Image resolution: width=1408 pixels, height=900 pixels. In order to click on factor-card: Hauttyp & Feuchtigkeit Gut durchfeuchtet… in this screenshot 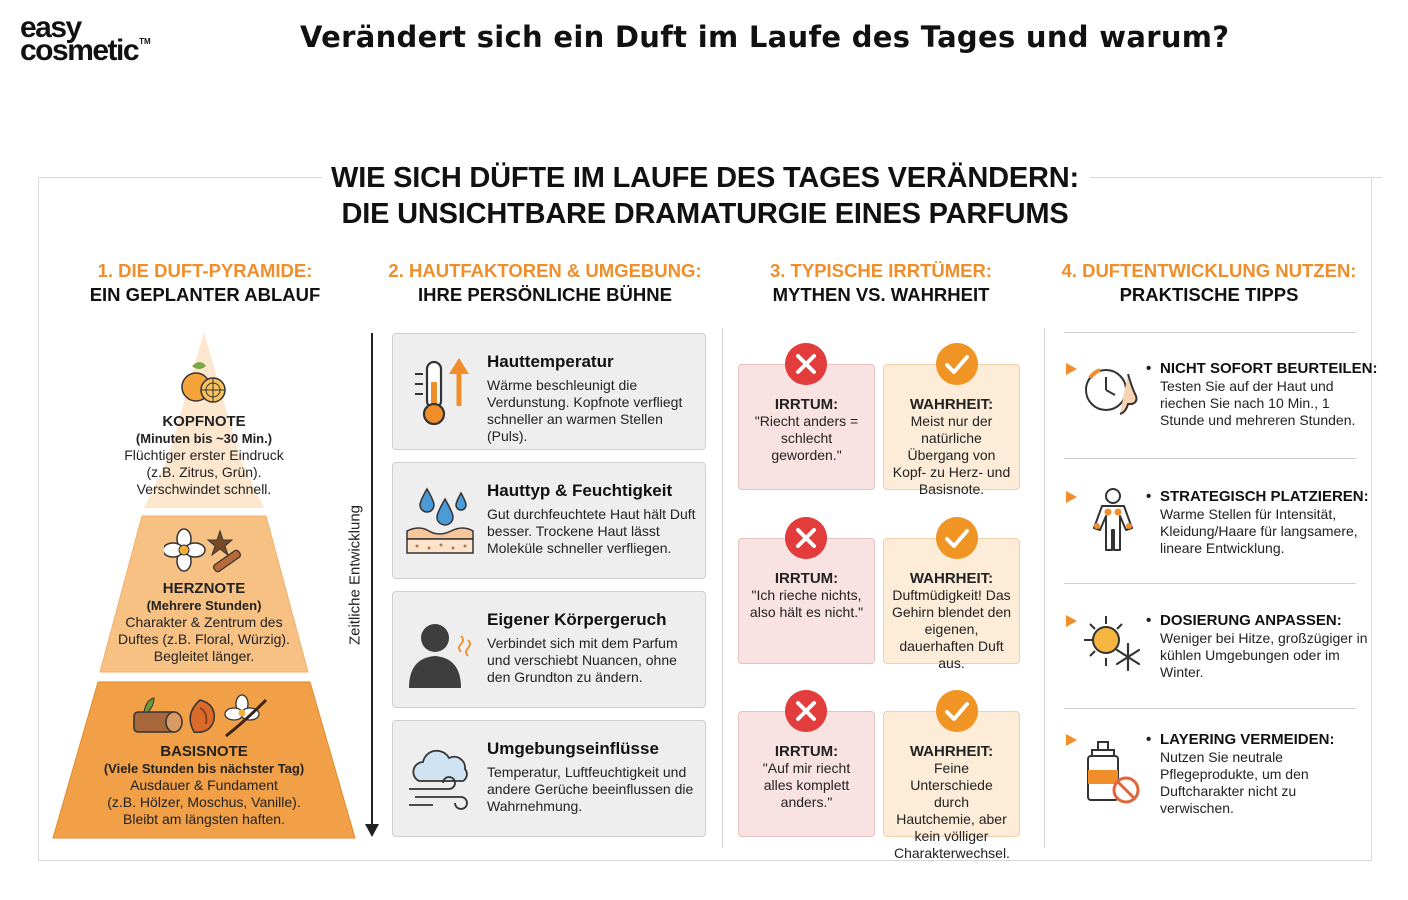, I will do `click(549, 520)`.